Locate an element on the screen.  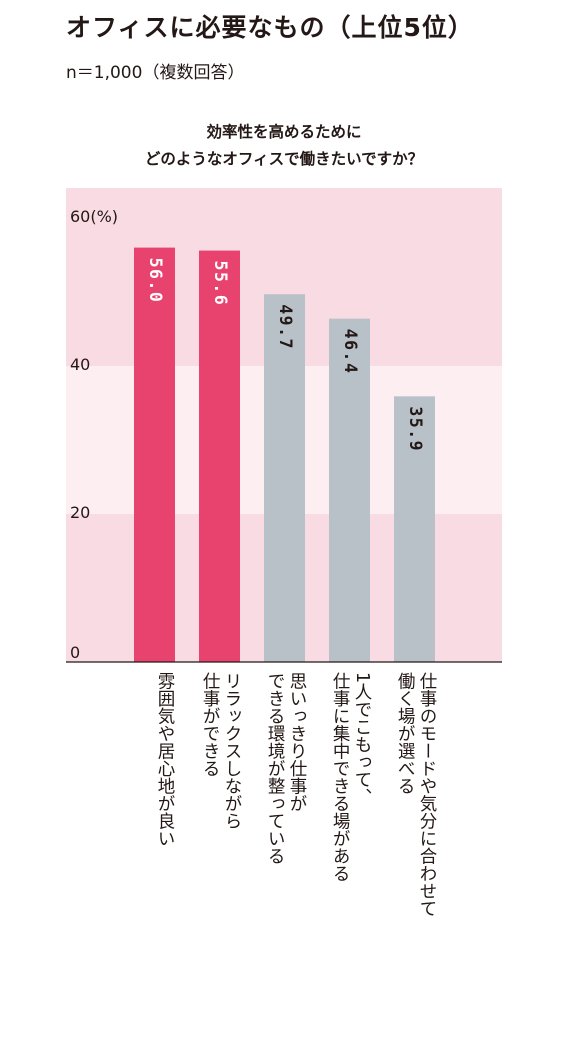
y-tick-label: 0 is located at coordinates (75, 652).